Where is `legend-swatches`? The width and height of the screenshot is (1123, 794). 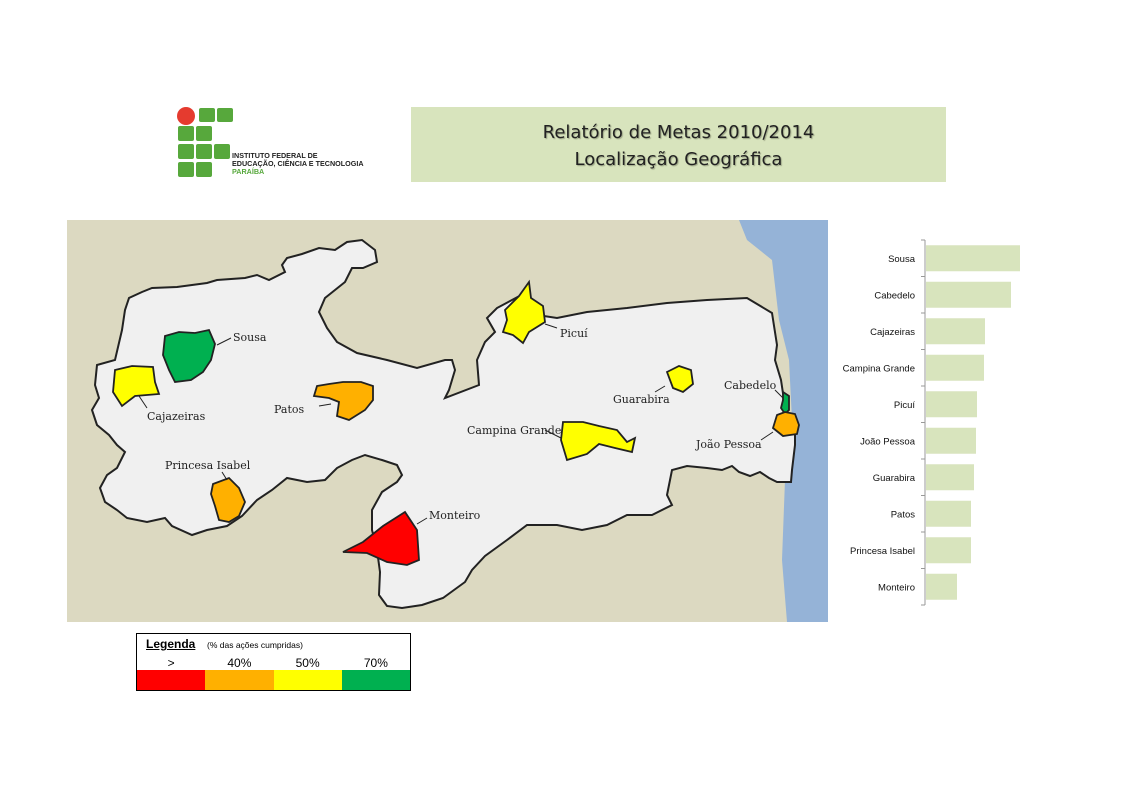
legend-swatches is located at coordinates (273, 680).